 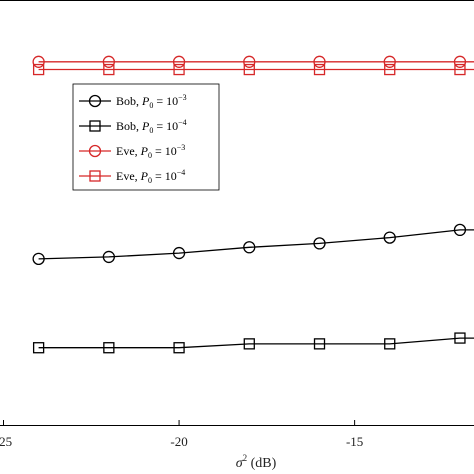 I want to click on legend-item: Eve, P0 = 10−3, so click(x=132, y=151).